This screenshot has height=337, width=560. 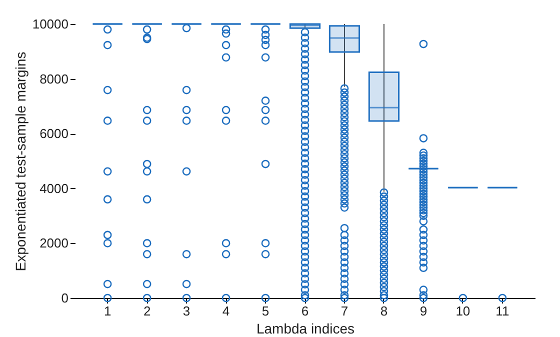 What do you see at coordinates (226, 311) in the screenshot?
I see `x-tick-label: 4` at bounding box center [226, 311].